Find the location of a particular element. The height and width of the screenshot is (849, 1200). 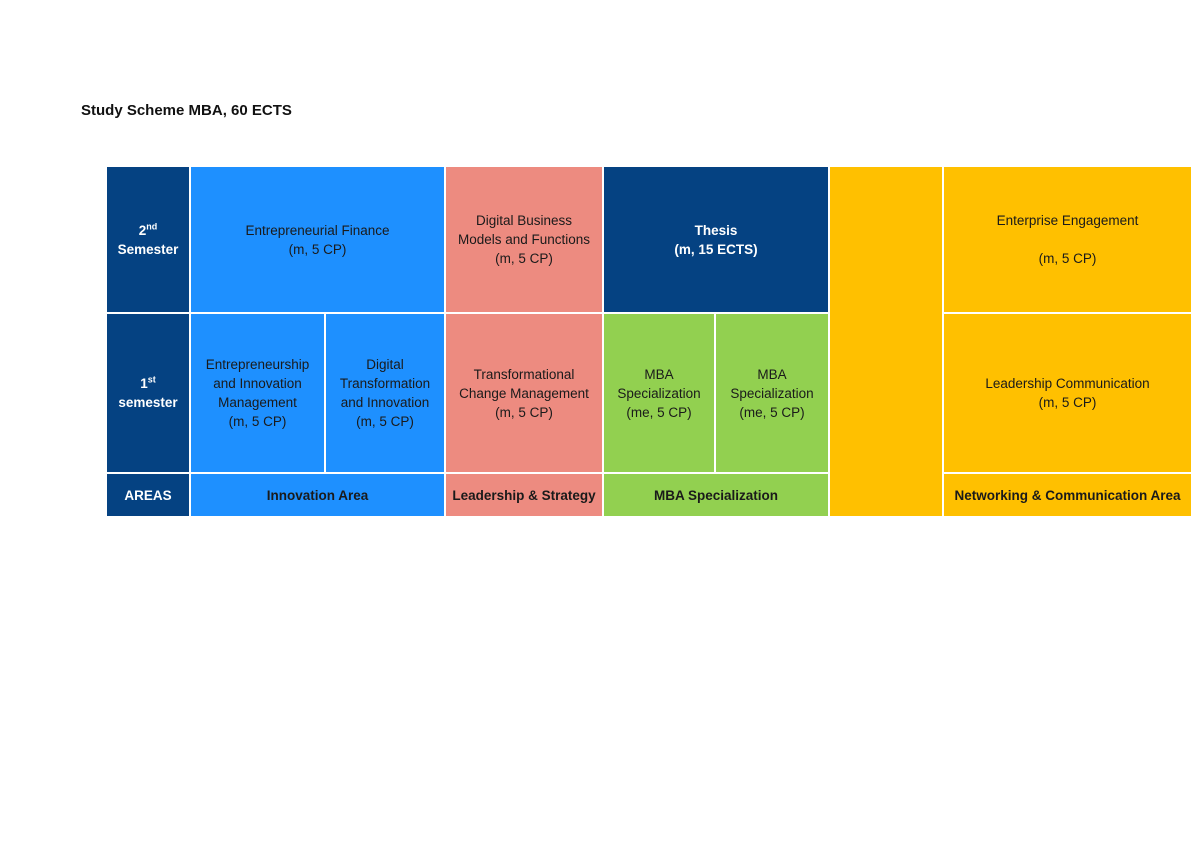

area-label: Networking & Communication Area is located at coordinates (1067, 495).